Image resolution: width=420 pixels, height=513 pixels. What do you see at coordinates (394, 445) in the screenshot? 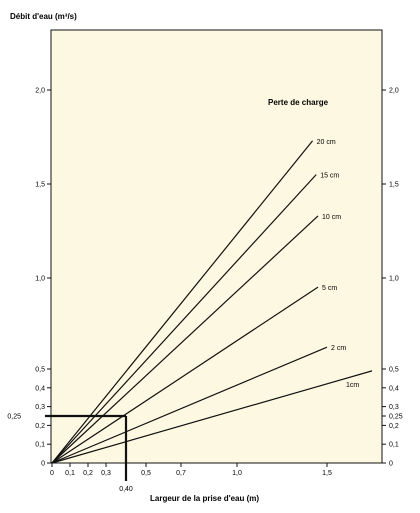
I see `y-tick-right-label: 0,1` at bounding box center [394, 445].